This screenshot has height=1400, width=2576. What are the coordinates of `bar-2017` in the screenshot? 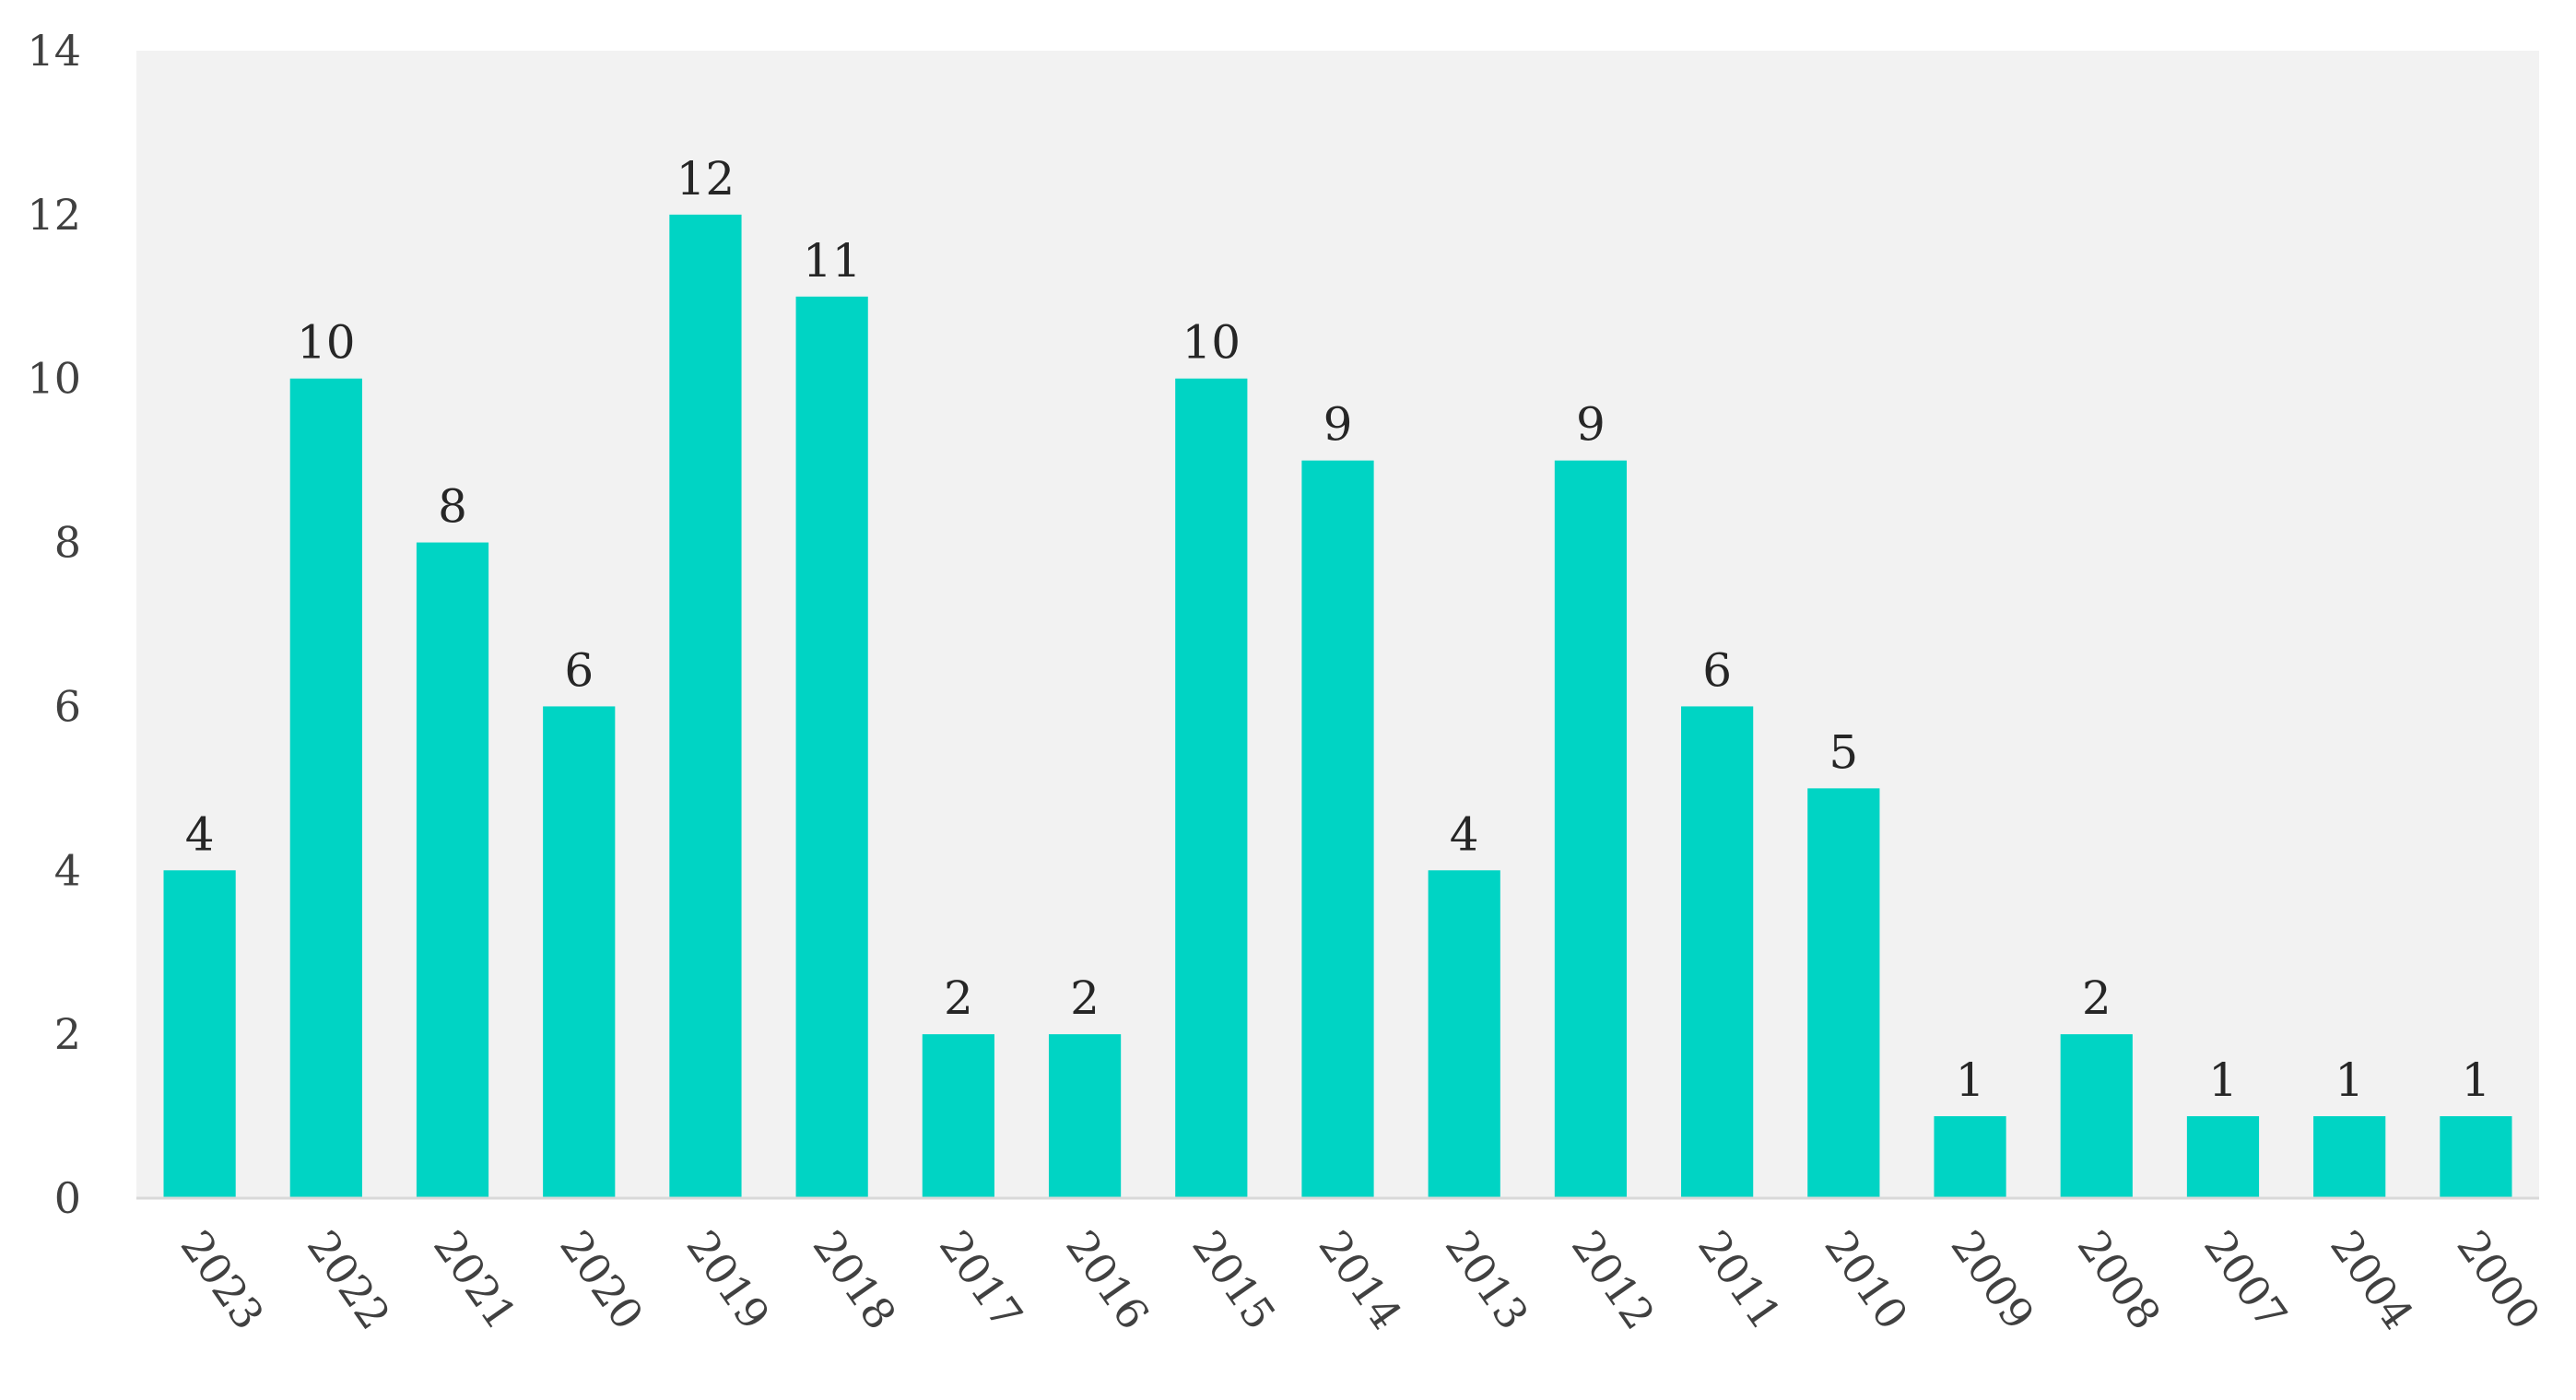 It's located at (958, 1116).